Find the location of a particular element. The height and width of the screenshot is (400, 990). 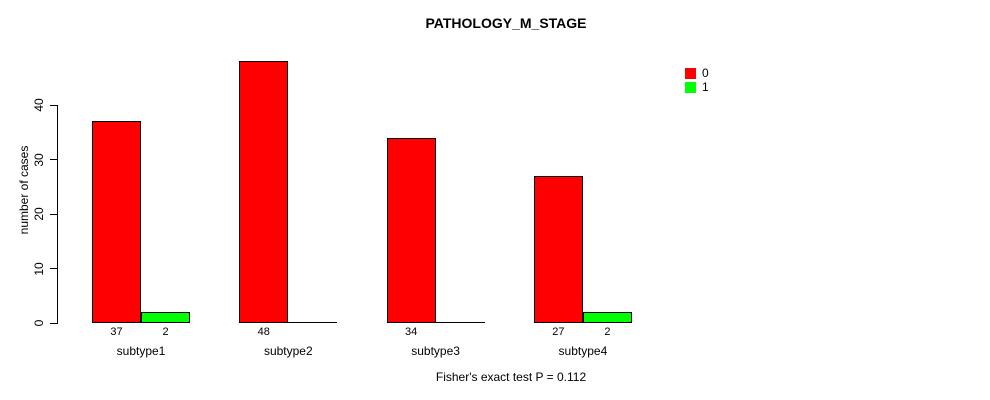

y-tick-label: 20 is located at coordinates (39, 214).